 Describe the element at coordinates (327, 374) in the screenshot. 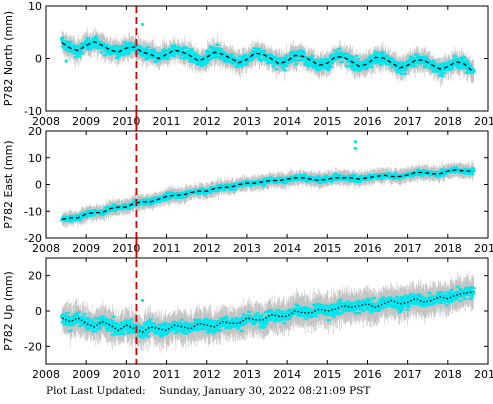

I see `x-tick-label-up-7: 2015` at that location.